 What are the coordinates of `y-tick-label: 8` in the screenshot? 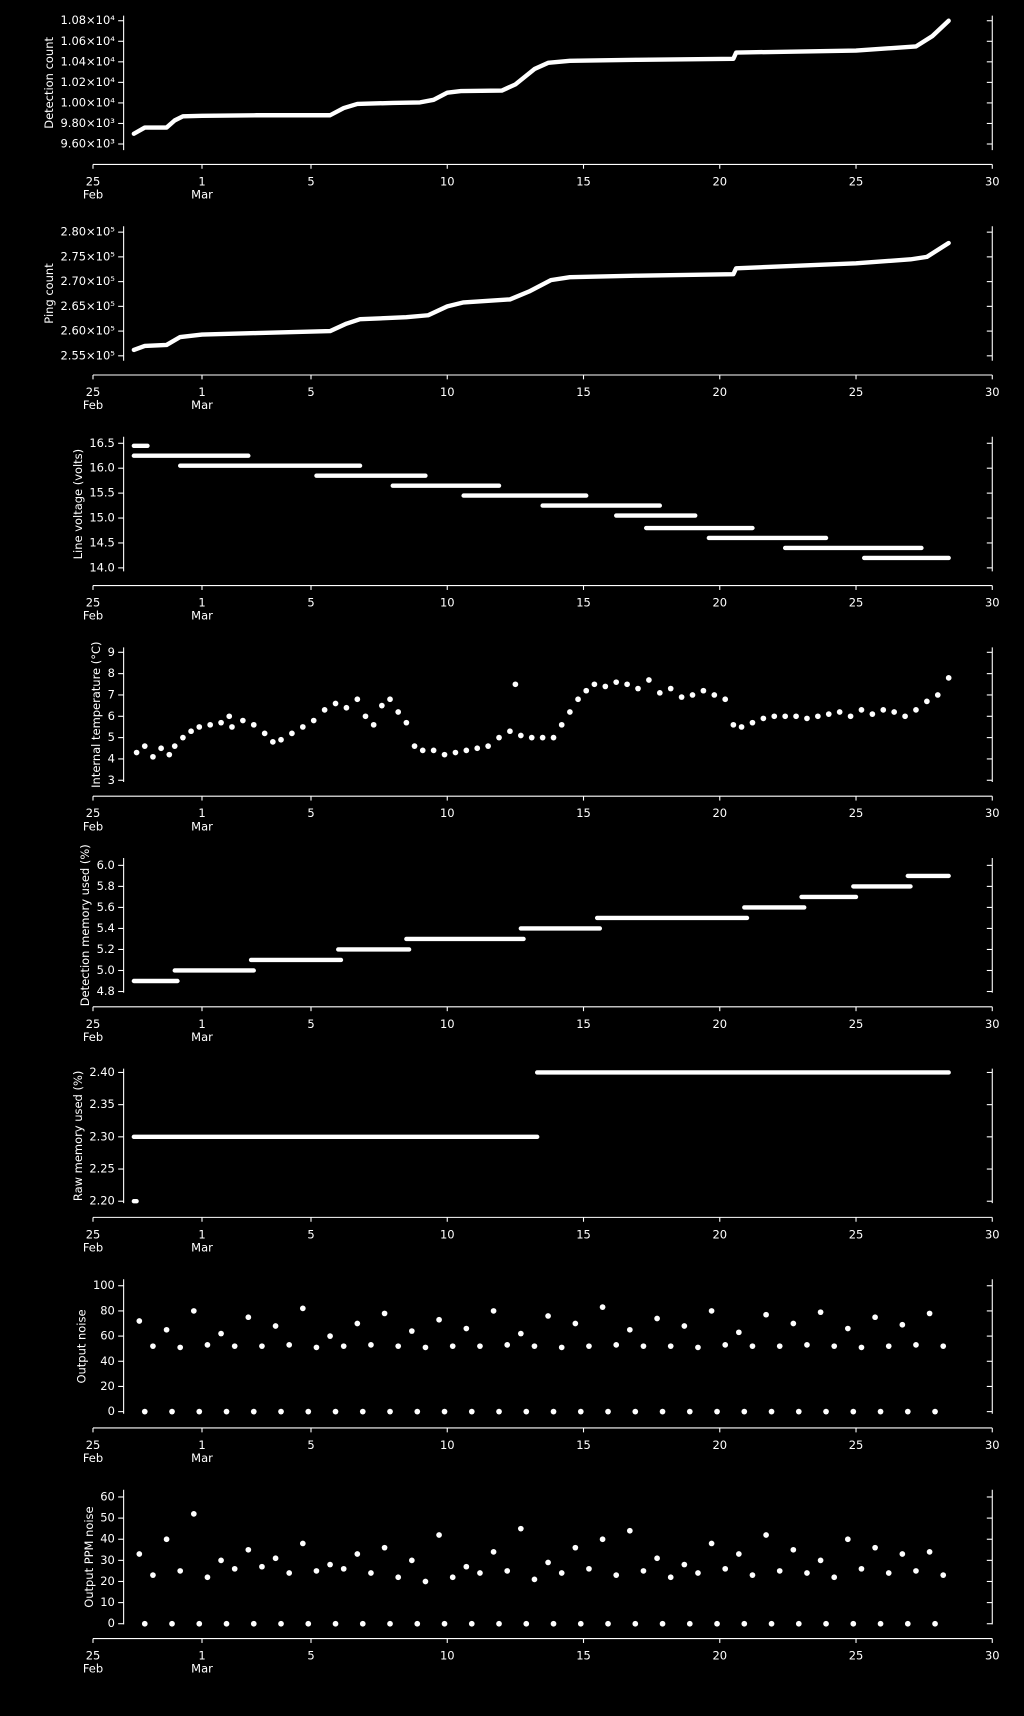 It's located at (111, 673).